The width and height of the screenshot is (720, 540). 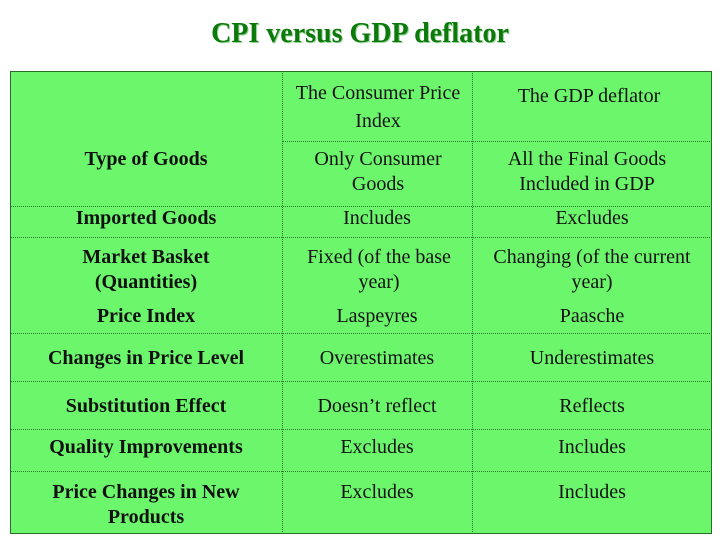 What do you see at coordinates (146, 269) in the screenshot?
I see `row-label: Market Basket (Quantities)` at bounding box center [146, 269].